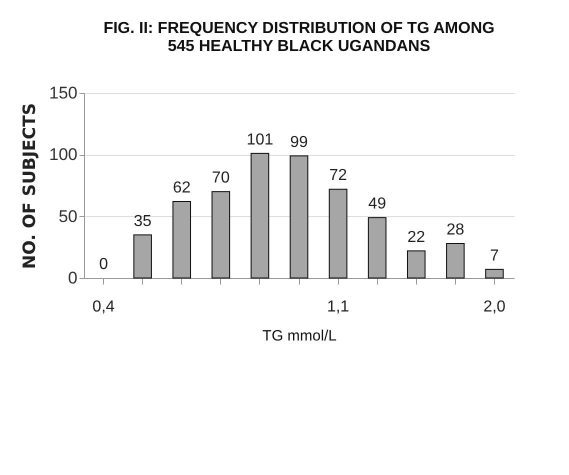 The height and width of the screenshot is (475, 569). I want to click on data-label: 22, so click(416, 237).